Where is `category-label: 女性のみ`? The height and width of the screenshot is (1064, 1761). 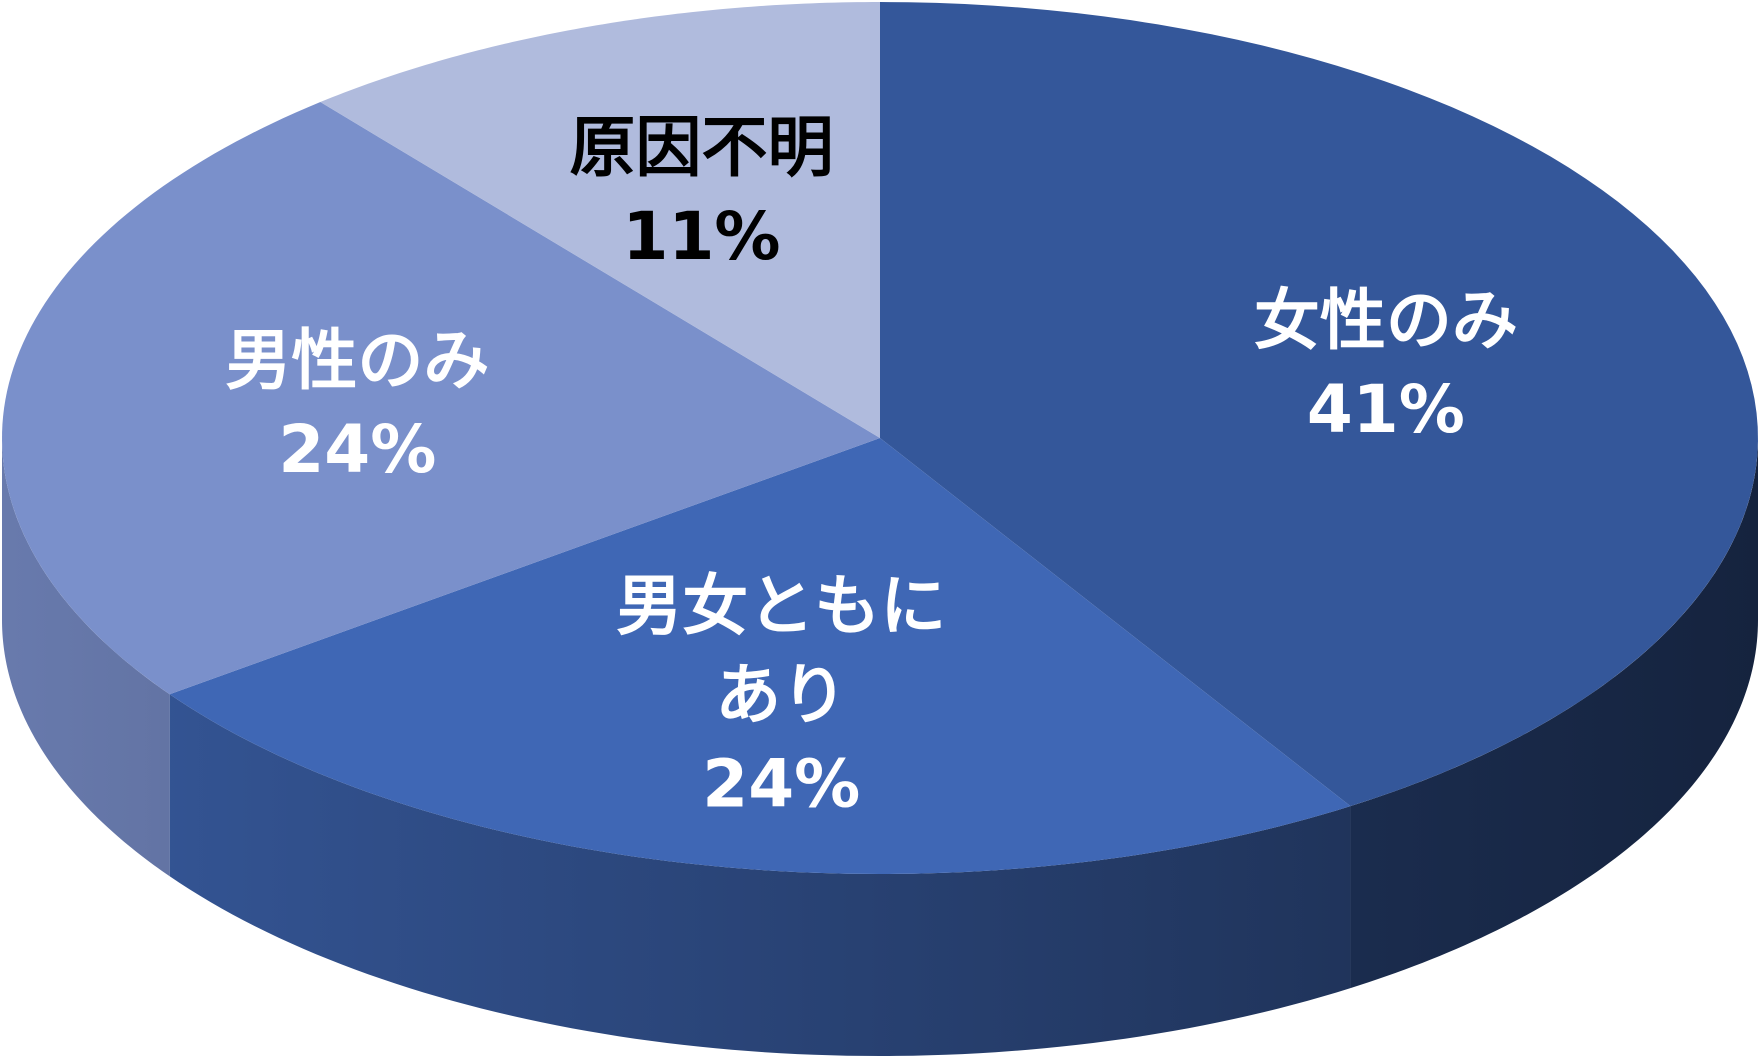
category-label: 女性のみ is located at coordinates (1385, 320).